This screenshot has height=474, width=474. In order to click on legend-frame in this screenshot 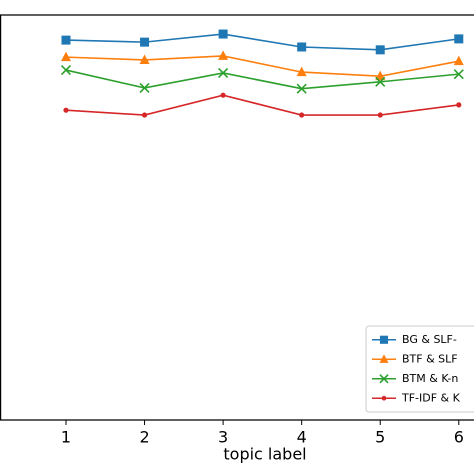, I will do `click(419, 369)`.